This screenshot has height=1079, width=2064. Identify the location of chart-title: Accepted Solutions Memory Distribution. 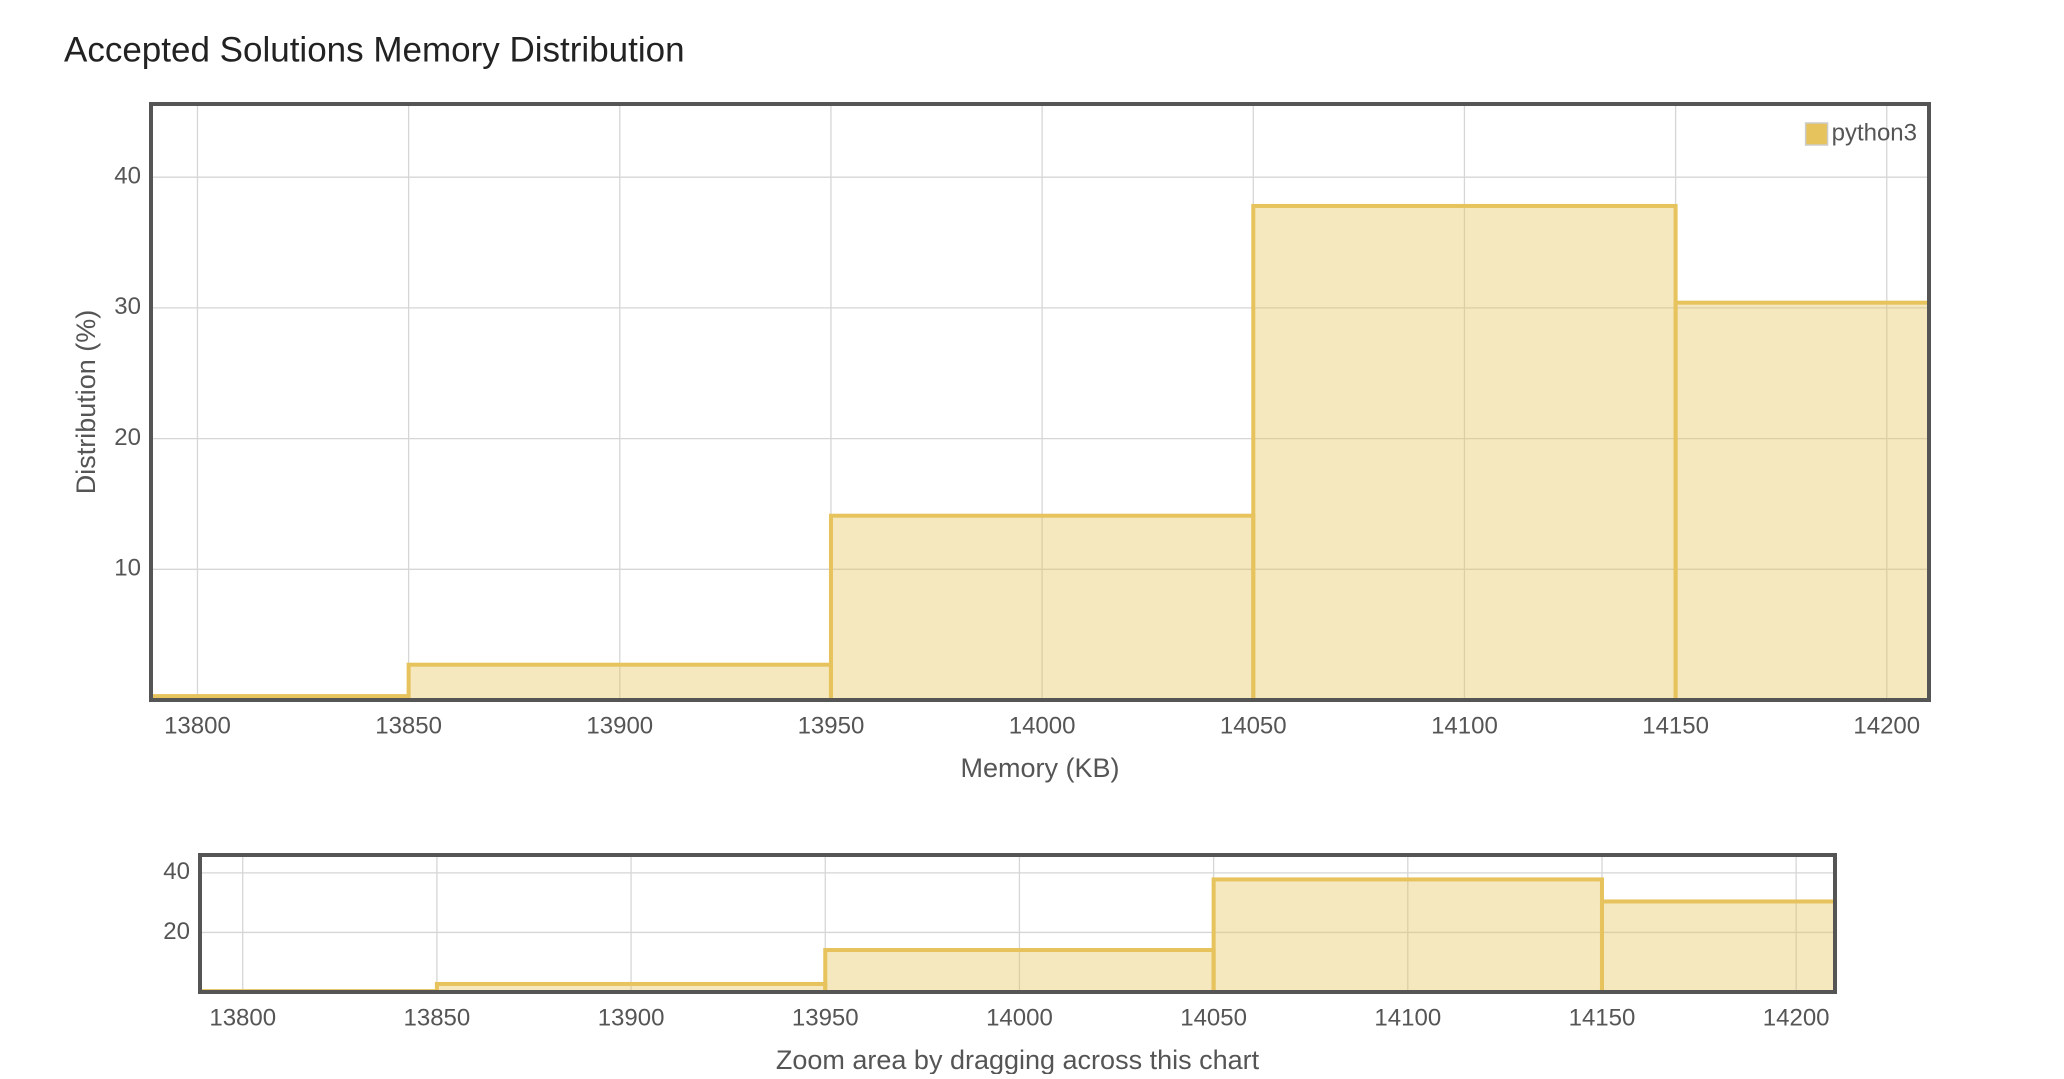
(374, 49).